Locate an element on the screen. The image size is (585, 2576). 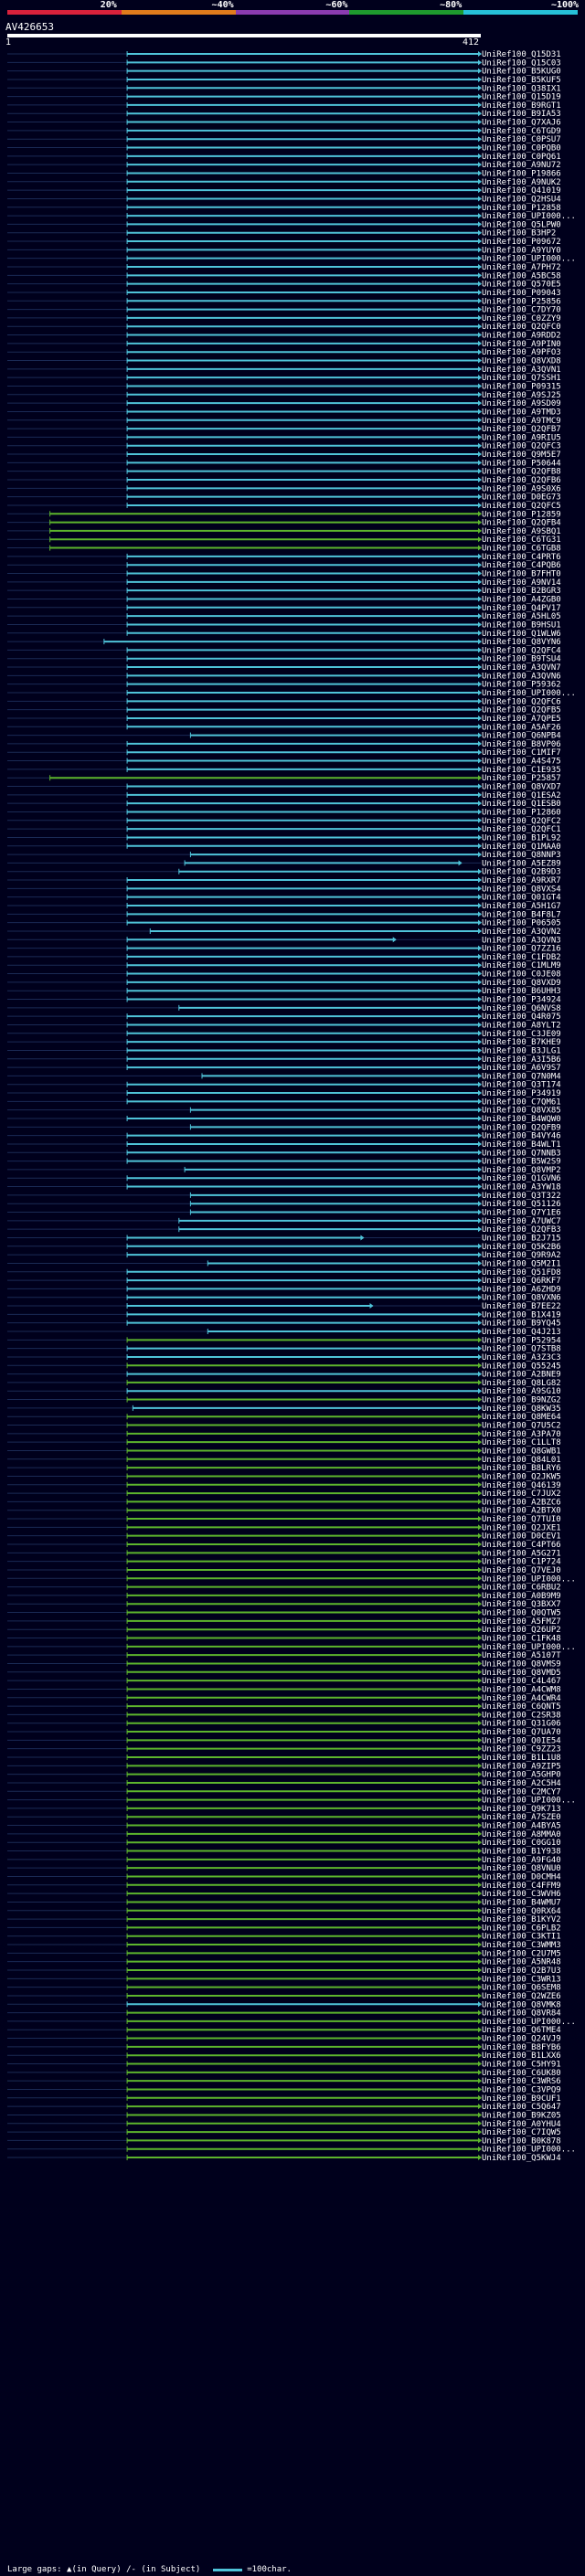
hit-label: UniRef100_Q2JXE1 is located at coordinates (521, 1527).